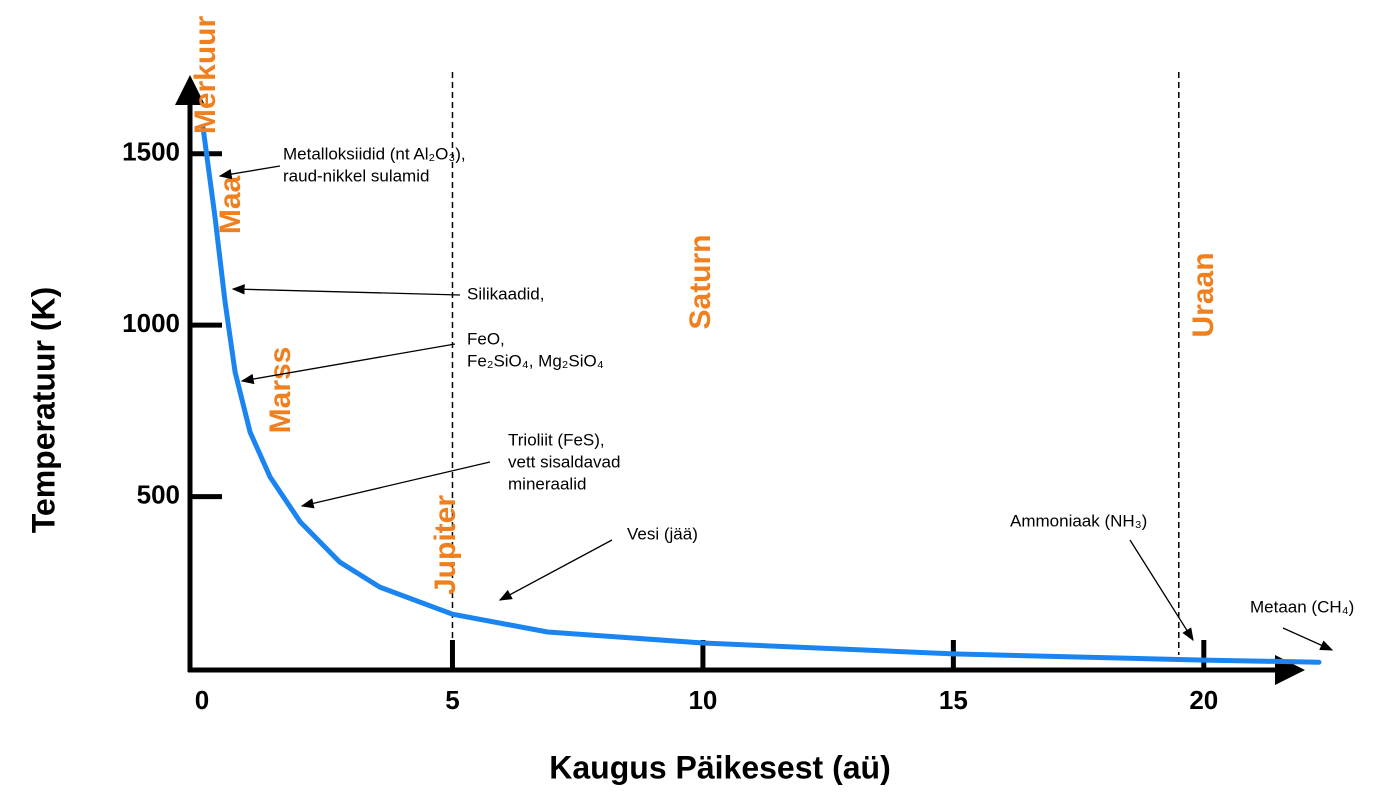  What do you see at coordinates (151, 152) in the screenshot?
I see `y-tick-label: 1500` at bounding box center [151, 152].